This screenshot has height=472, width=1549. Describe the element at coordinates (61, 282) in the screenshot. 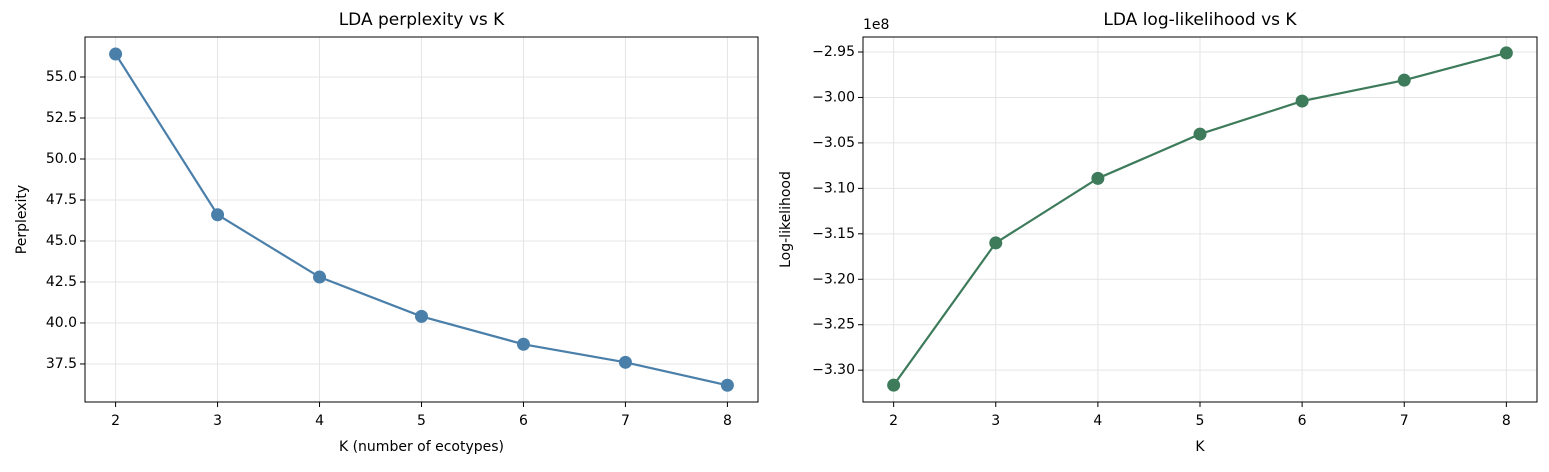

I see `y-tick-label: 42.5` at that location.